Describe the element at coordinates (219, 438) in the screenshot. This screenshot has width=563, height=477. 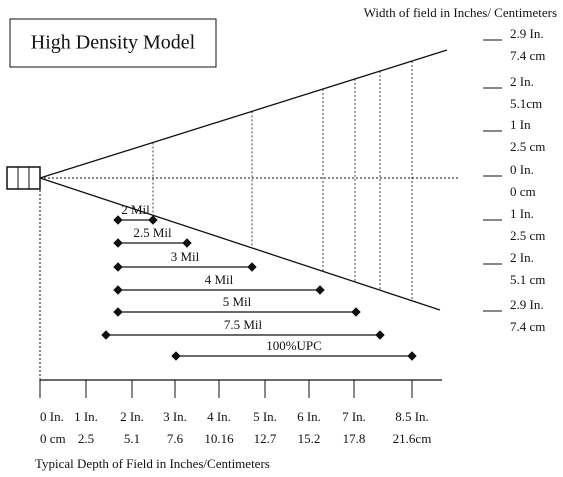
I see `depth-tick-cm: 10.16` at that location.